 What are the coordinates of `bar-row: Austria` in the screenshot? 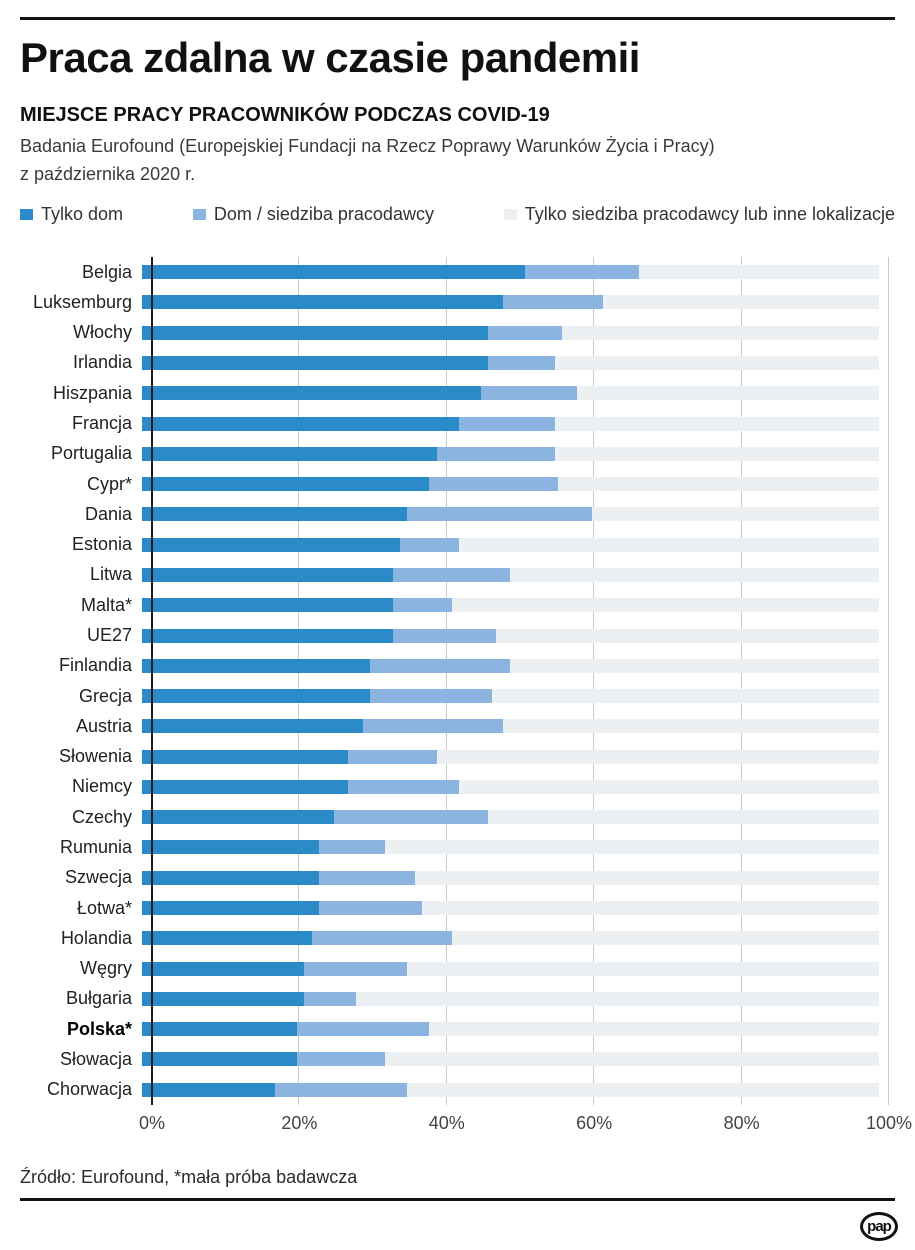 It's located at (457, 726).